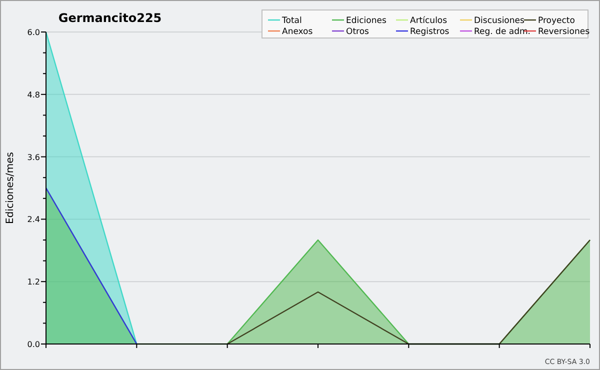 This screenshot has height=370, width=600. What do you see at coordinates (33, 282) in the screenshot?
I see `y-tick-label: 1.2` at bounding box center [33, 282].